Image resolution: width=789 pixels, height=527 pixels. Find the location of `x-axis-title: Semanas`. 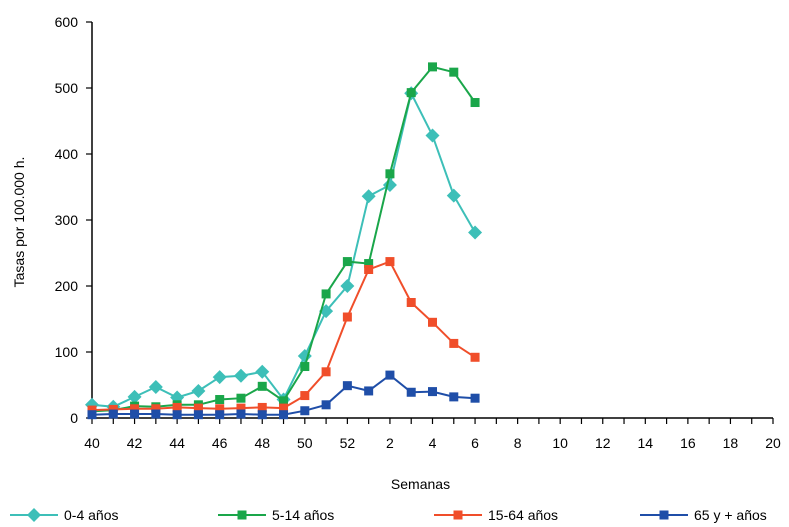

x-axis-title: Semanas is located at coordinates (420, 484).